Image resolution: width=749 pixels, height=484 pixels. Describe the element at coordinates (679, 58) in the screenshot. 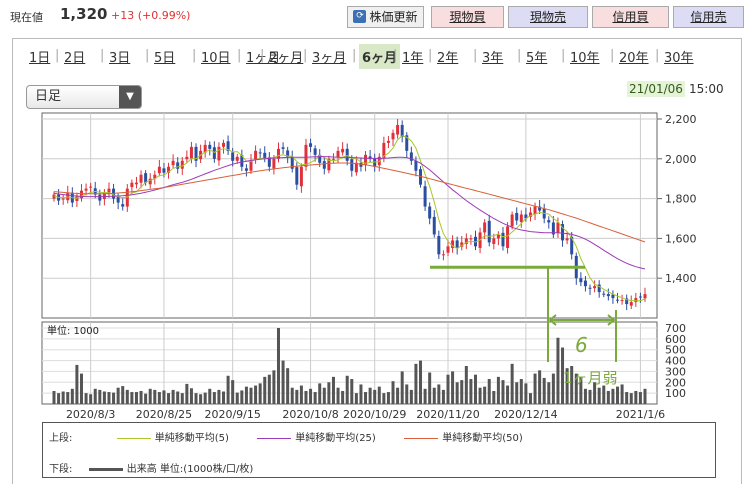

I see `tab-15: 30年` at that location.